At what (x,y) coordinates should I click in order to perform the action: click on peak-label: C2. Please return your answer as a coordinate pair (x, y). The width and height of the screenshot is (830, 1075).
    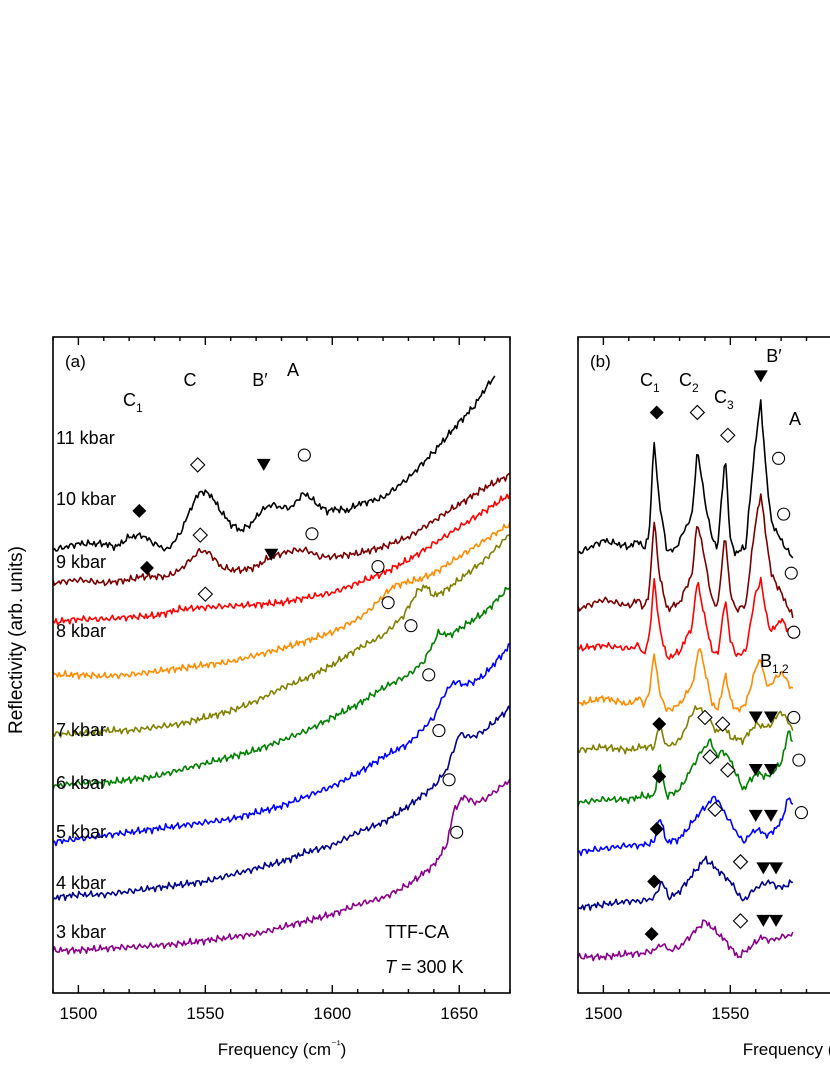
    Looking at the image, I should click on (689, 382).